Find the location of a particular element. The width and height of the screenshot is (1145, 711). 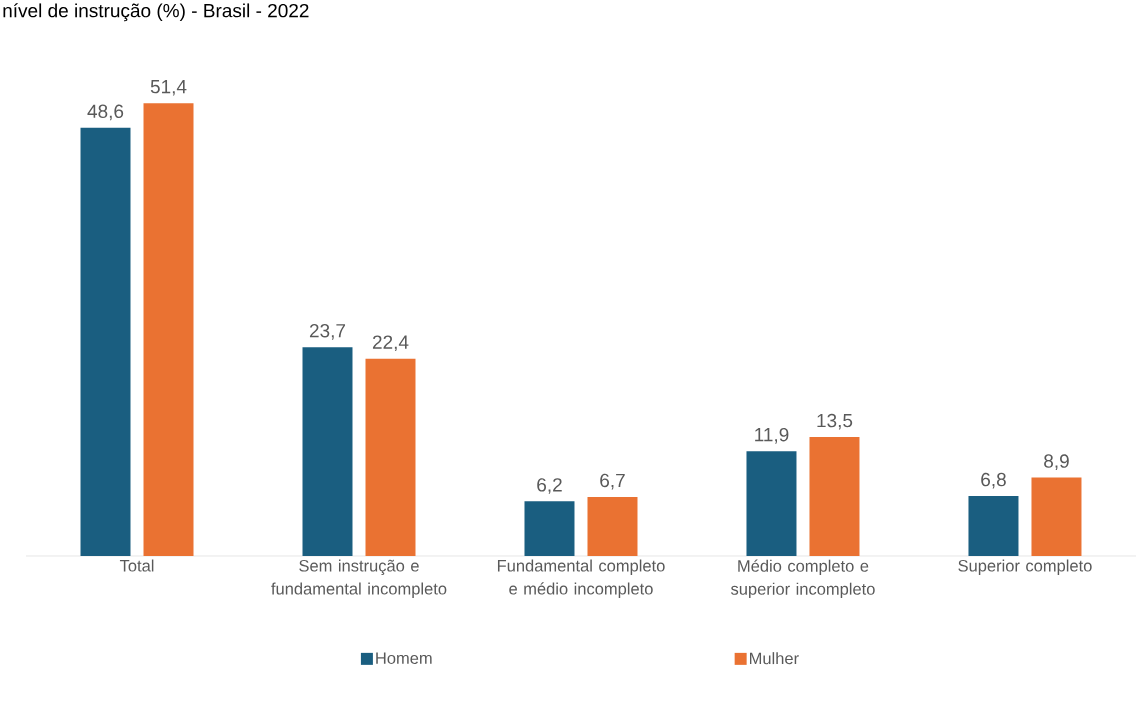

x-tick-label: Superior completo is located at coordinates (1025, 567).